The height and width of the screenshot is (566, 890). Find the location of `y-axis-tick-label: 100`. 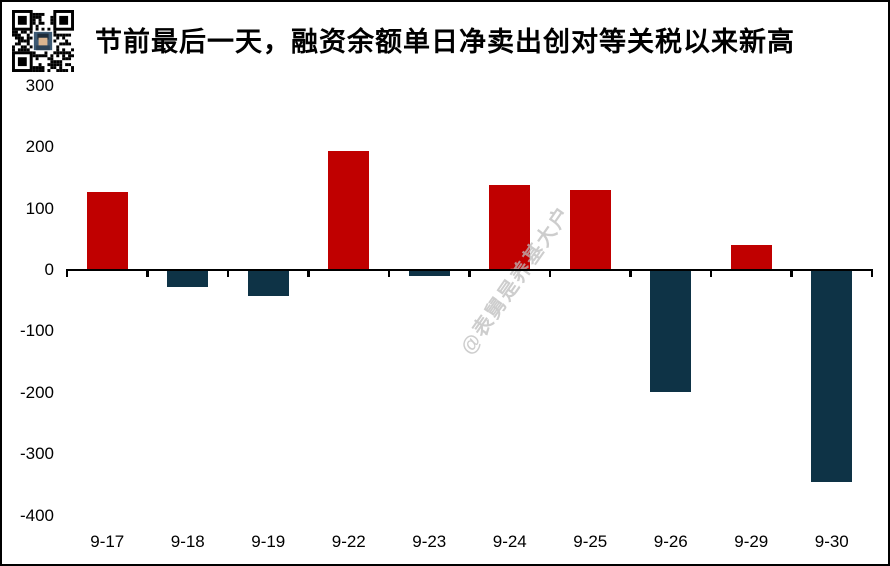

y-axis-tick-label: 100 is located at coordinates (39, 208).